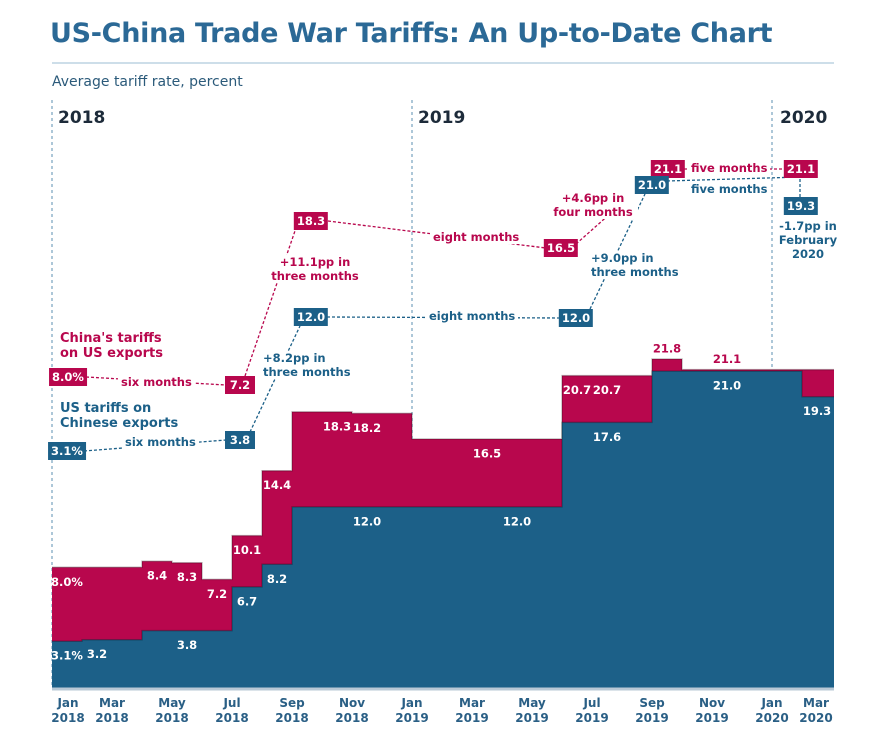 The image size is (891, 748). I want to click on value-label: 8.4, so click(157, 576).